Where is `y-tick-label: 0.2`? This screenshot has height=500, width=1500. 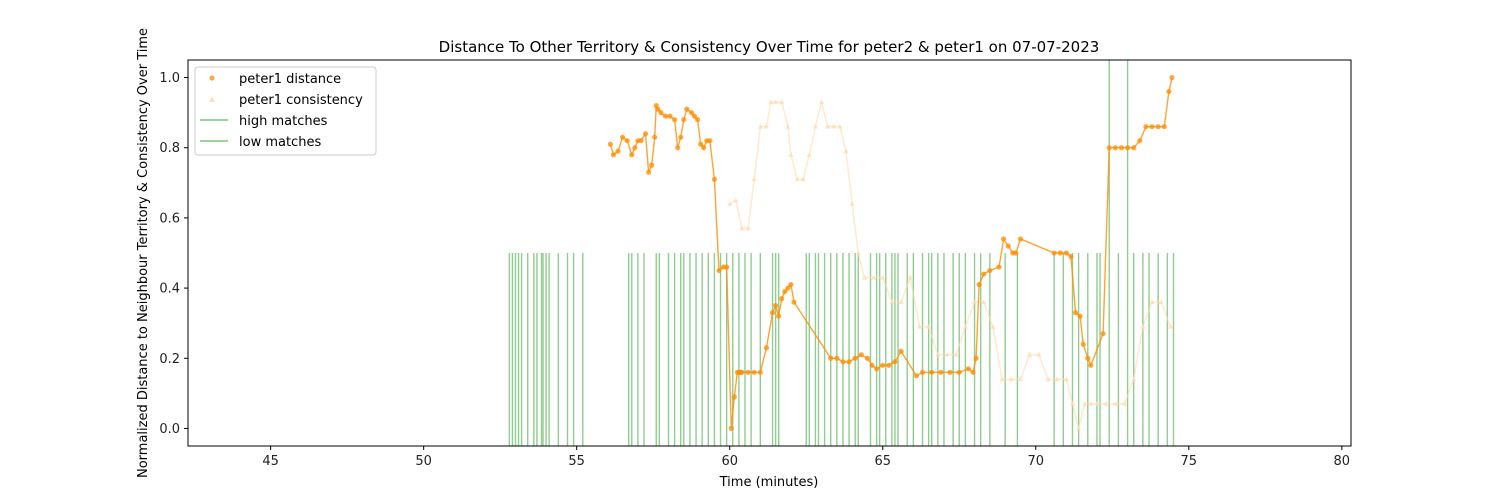
y-tick-label: 0.2 is located at coordinates (169, 359).